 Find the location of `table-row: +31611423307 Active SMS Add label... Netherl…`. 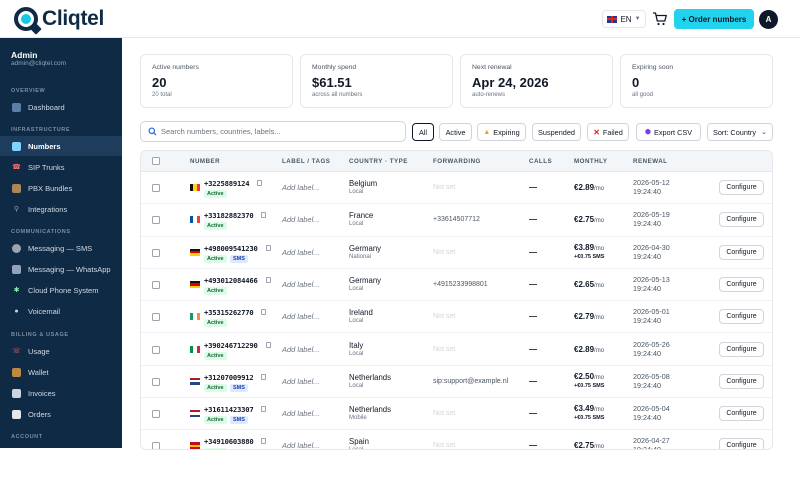

table-row: +31611423307 Active SMS Add label... Netherl… is located at coordinates (456, 414).